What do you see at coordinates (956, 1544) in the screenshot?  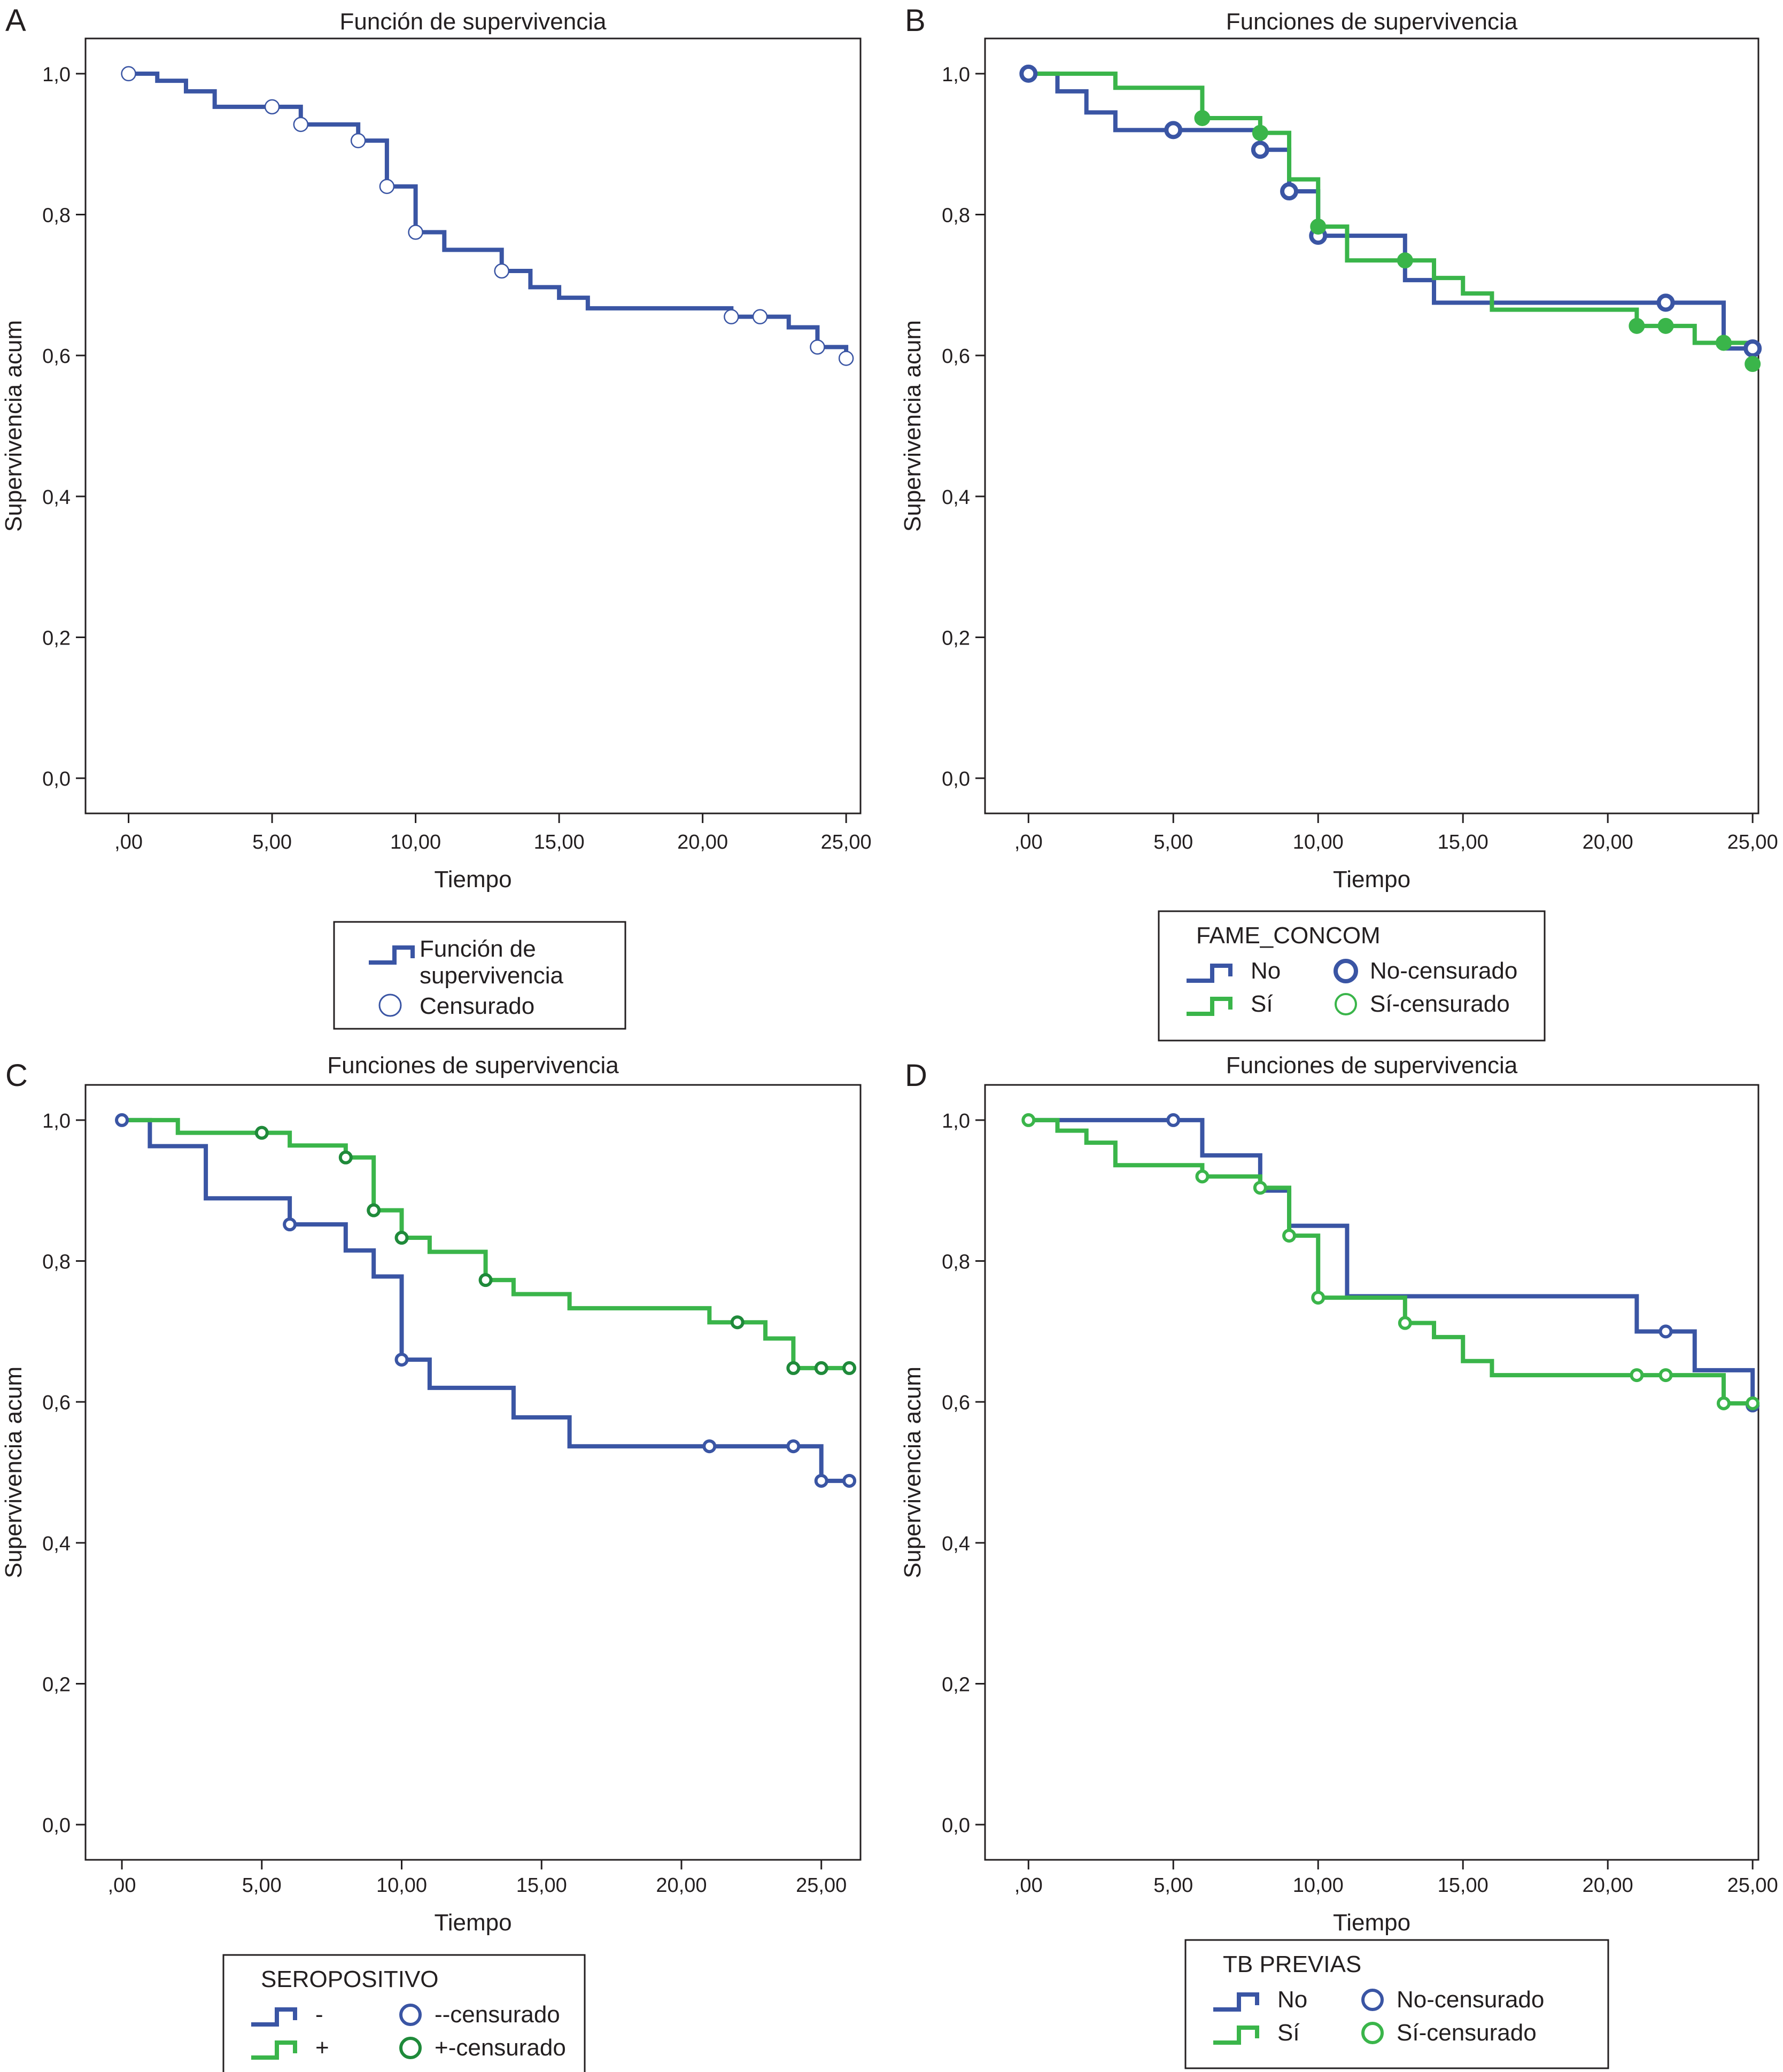 I see `y-tick-label: 0,4` at bounding box center [956, 1544].